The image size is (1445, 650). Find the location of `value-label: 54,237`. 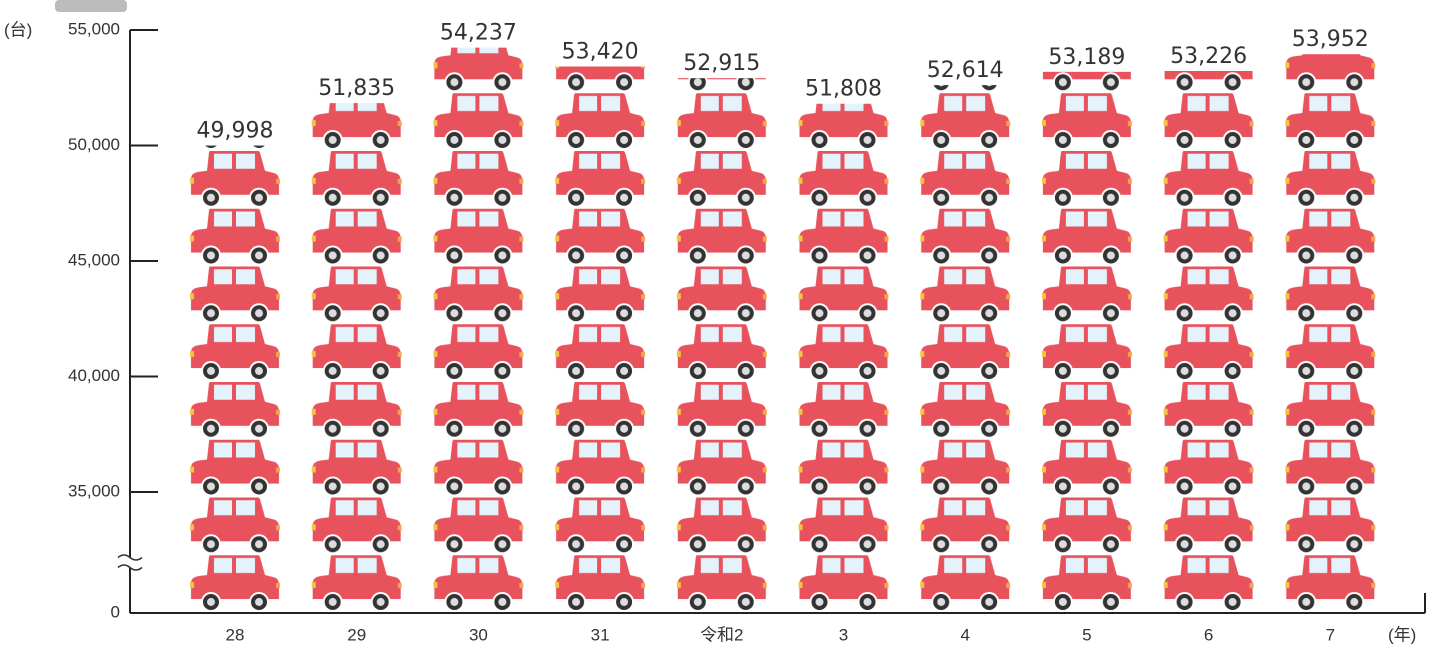

value-label: 54,237 is located at coordinates (478, 33).